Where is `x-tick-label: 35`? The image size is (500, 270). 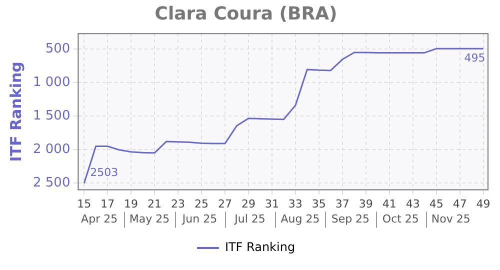
x-tick-label: 35 is located at coordinates (319, 203).